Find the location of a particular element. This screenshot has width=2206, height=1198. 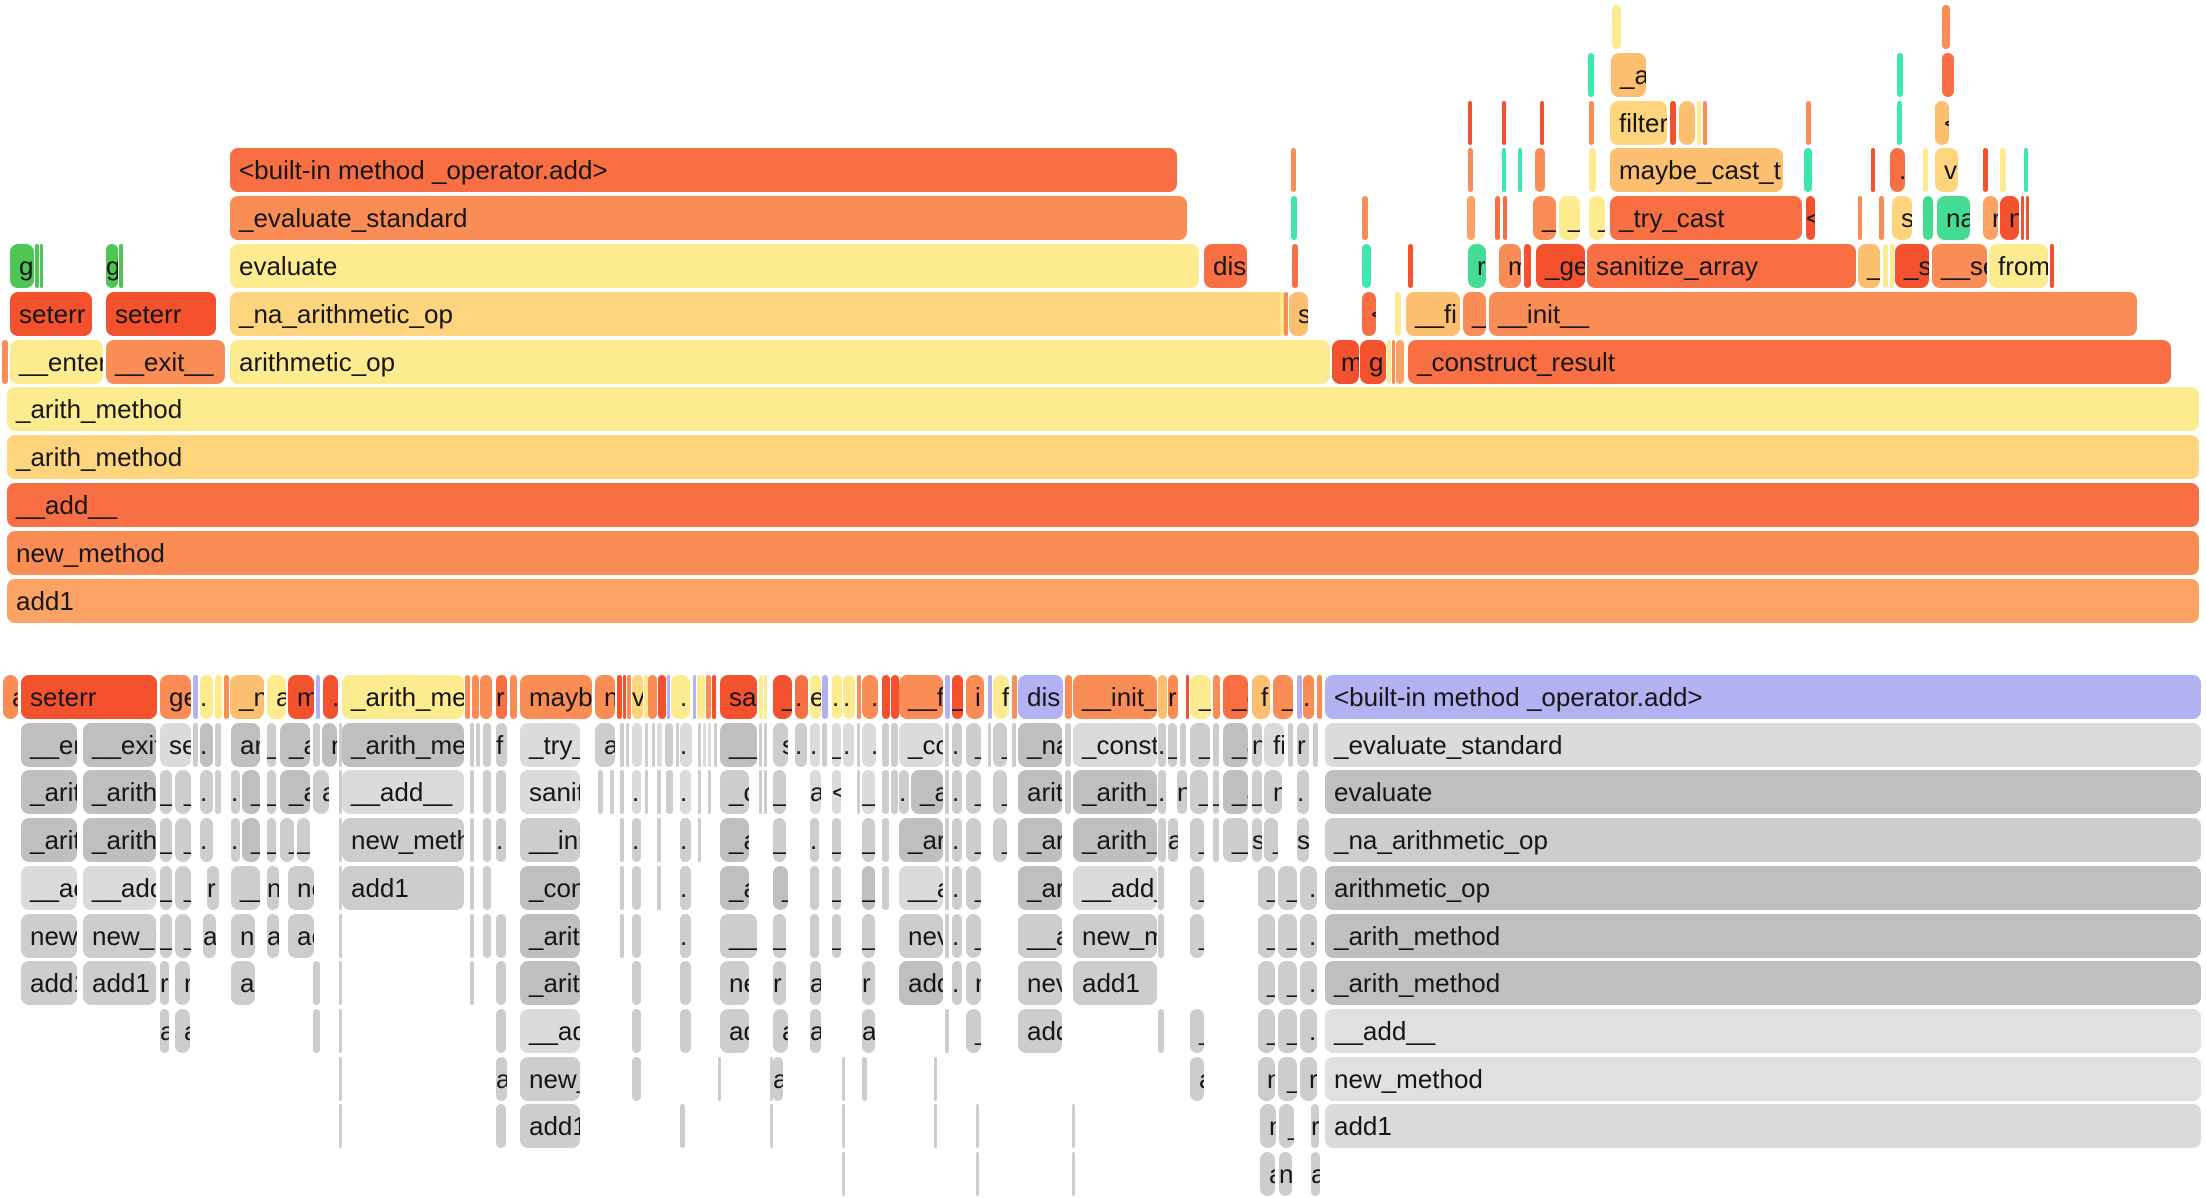

top_flamegraph-frame: na is located at coordinates (1953, 218).